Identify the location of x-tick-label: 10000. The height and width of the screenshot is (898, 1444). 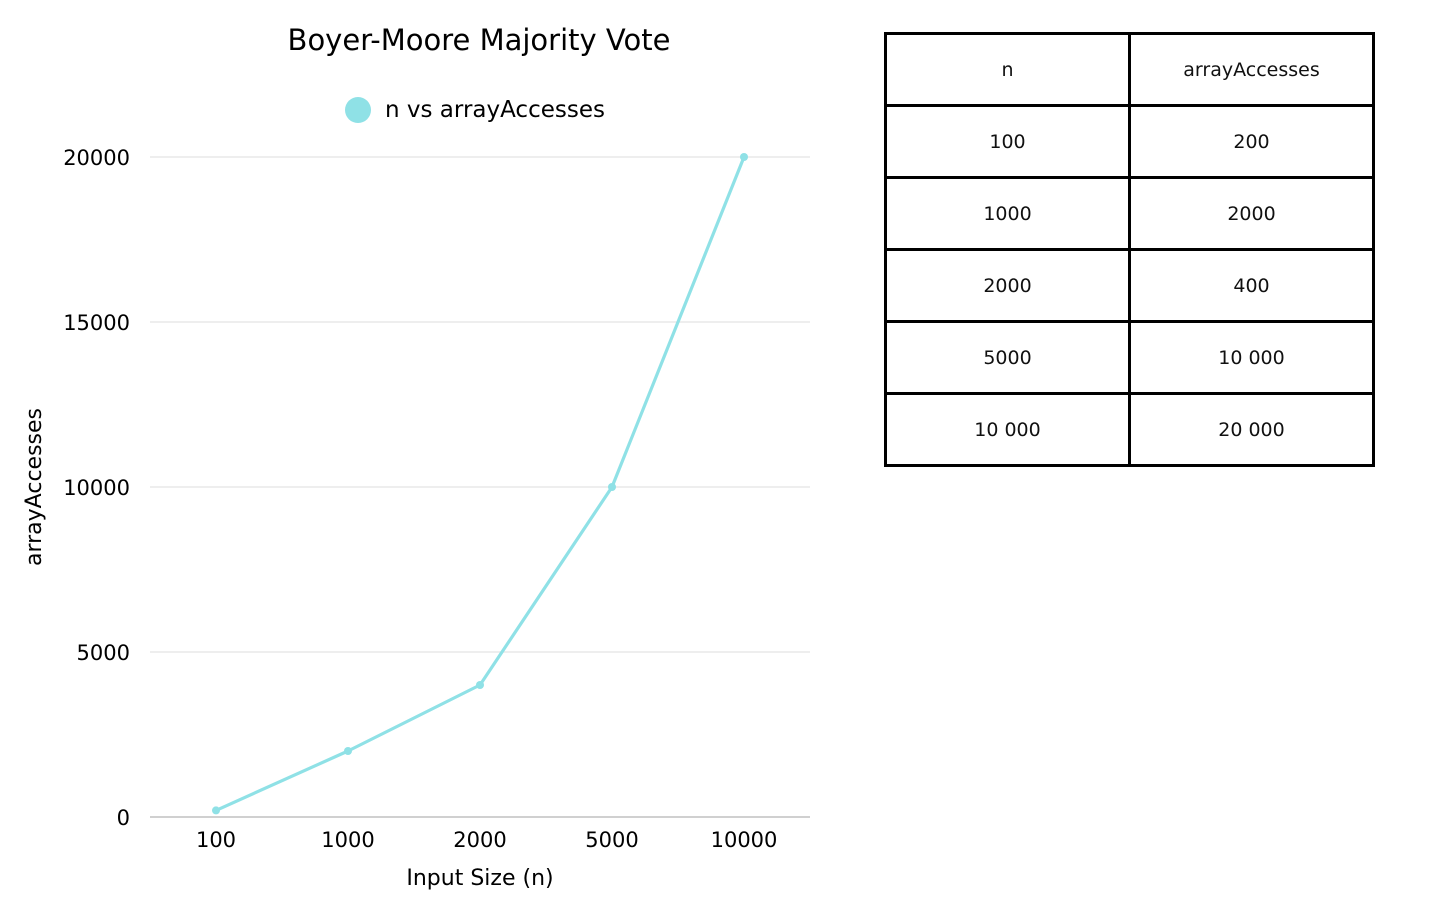
(744, 840).